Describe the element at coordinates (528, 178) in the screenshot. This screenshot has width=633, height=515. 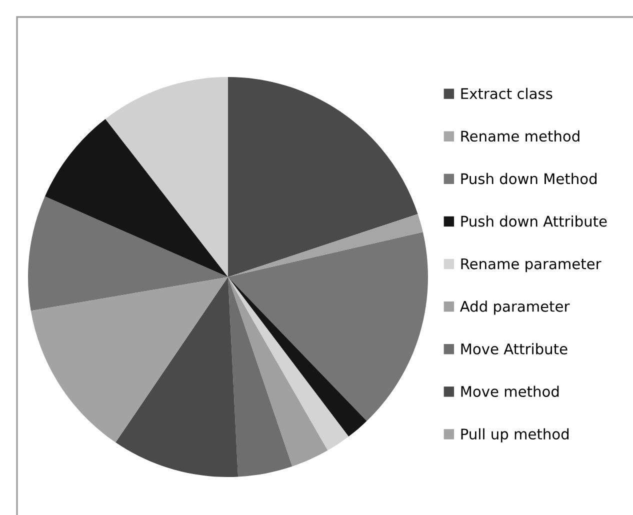
I see `legend-label: Push down Method` at that location.